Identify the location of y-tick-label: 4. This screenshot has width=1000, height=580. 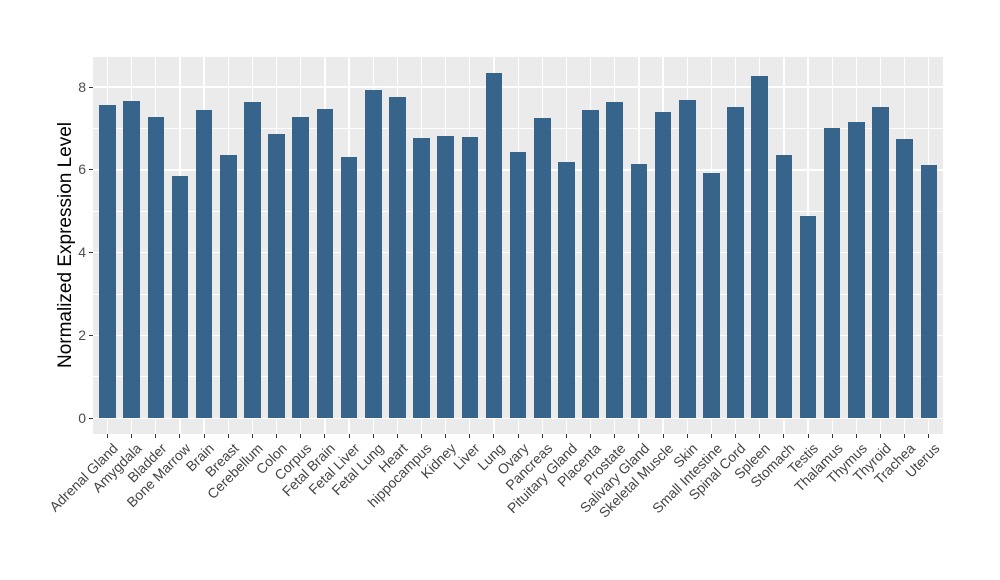
(82, 252).